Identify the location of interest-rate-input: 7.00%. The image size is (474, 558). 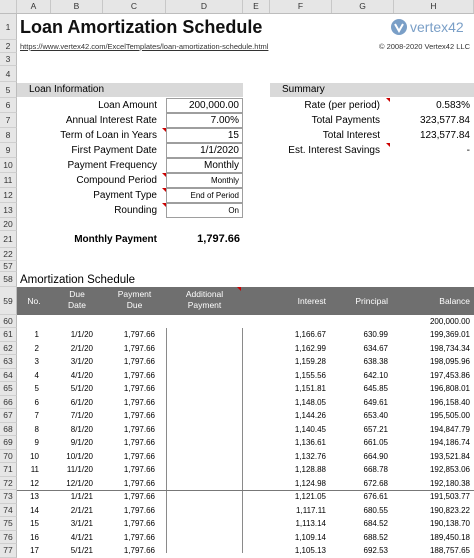
(204, 120).